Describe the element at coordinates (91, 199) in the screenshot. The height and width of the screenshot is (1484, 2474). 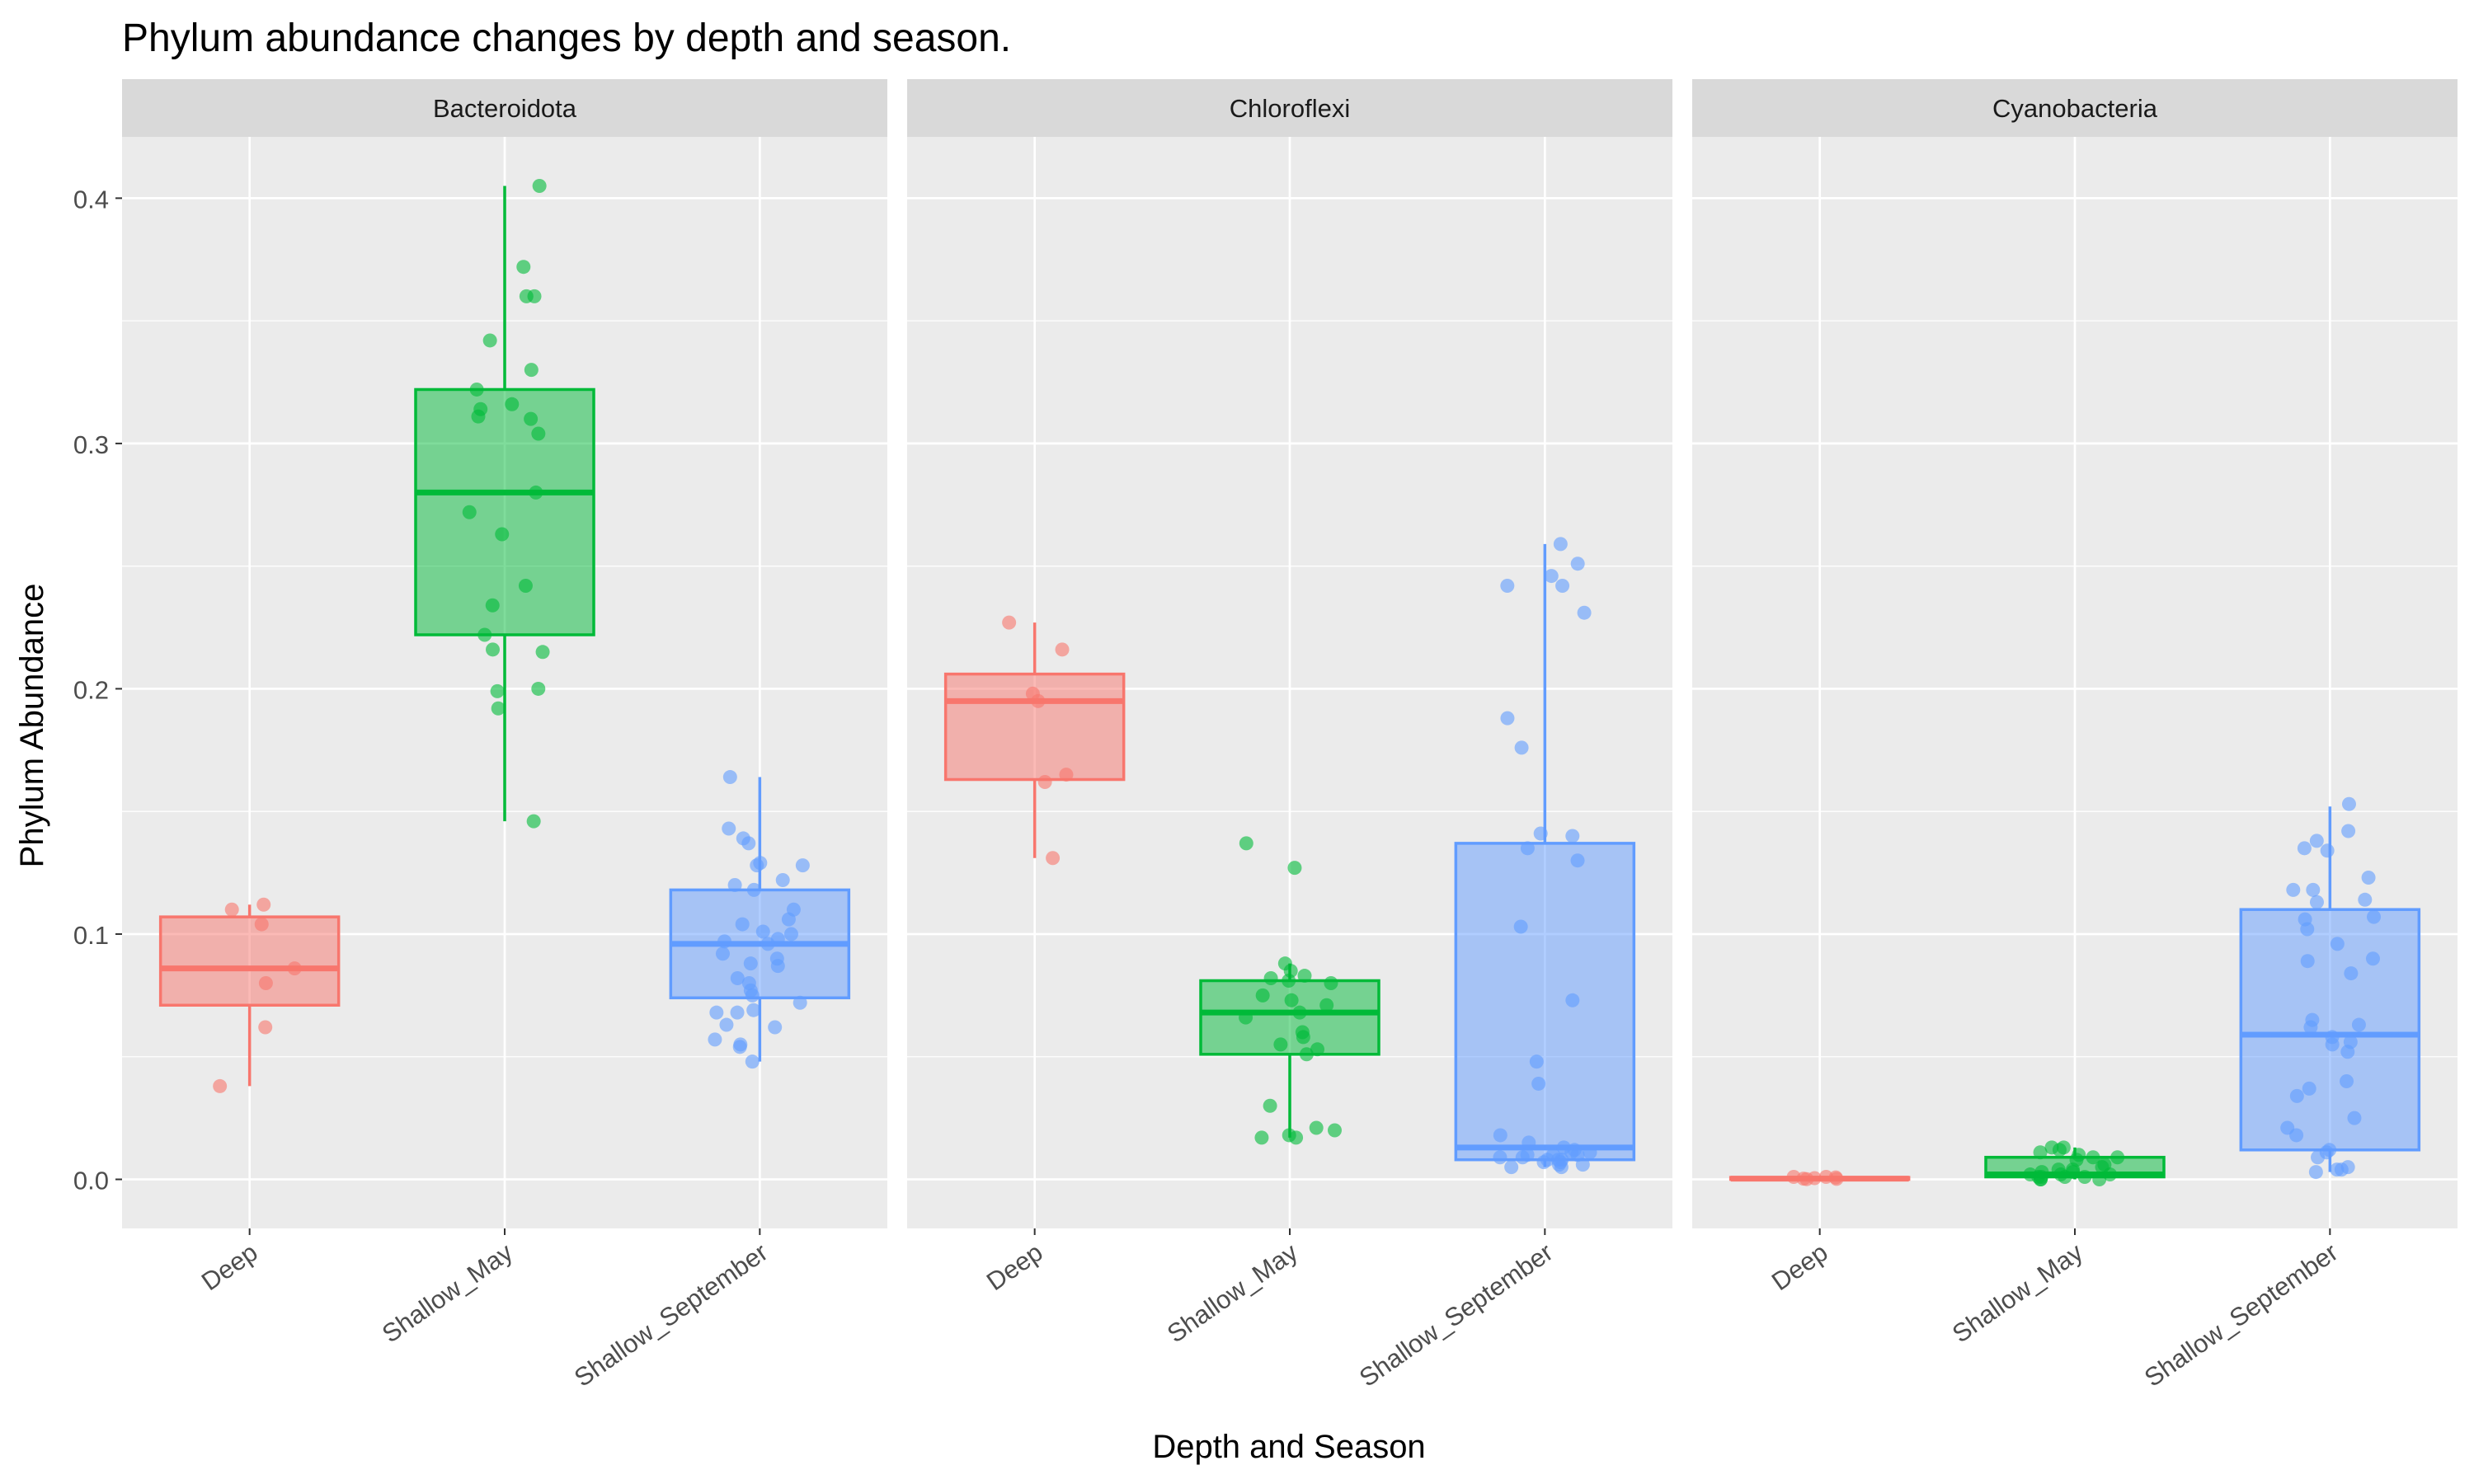
I see `y-tick-label: 0.4` at that location.